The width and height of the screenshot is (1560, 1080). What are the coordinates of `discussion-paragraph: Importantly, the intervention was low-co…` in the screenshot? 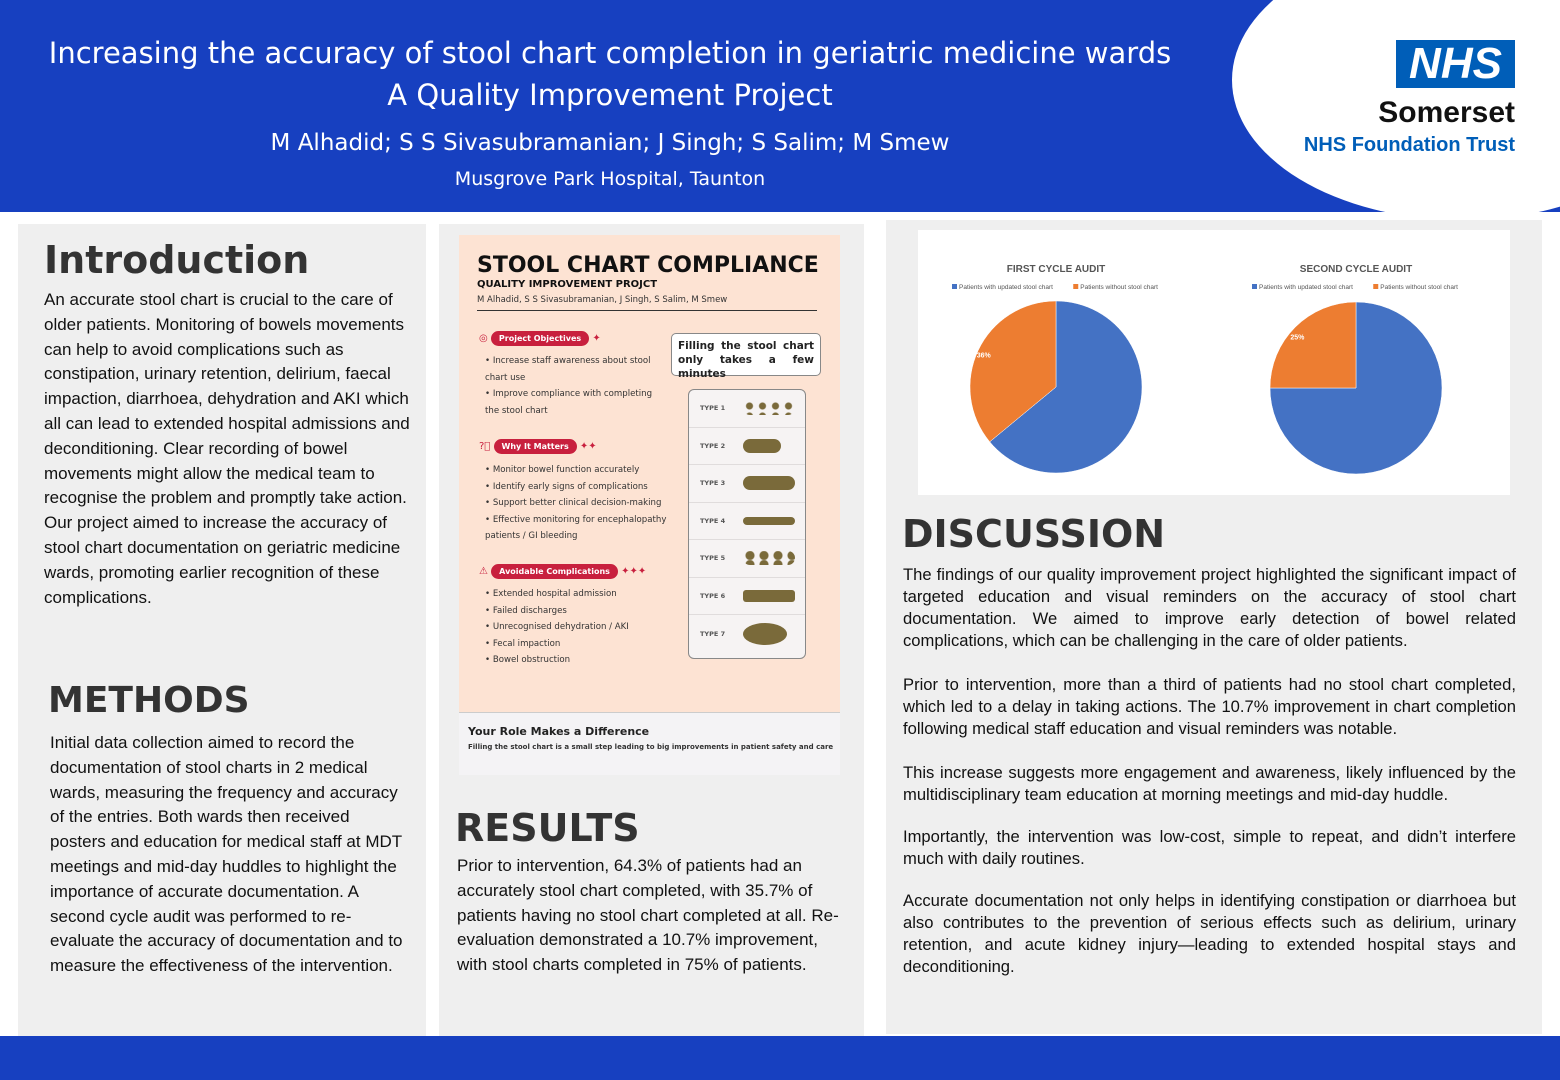 It's located at (1209, 847).